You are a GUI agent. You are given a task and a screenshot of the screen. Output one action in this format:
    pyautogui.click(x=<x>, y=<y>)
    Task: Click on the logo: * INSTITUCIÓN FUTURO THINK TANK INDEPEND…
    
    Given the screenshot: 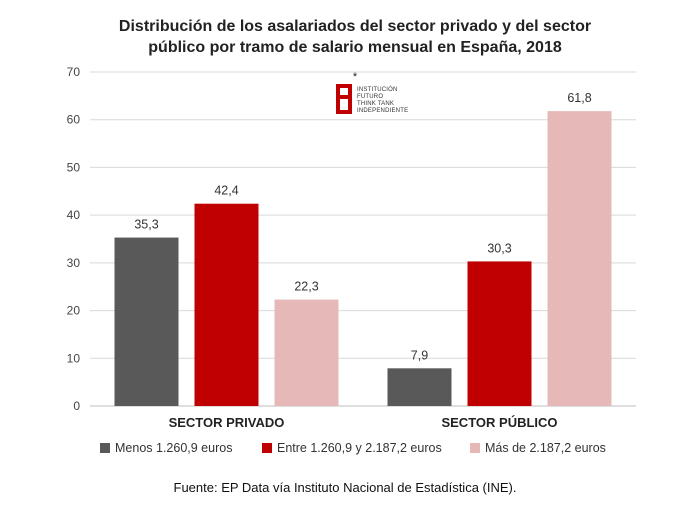 What is the action you would take?
    pyautogui.click(x=372, y=92)
    